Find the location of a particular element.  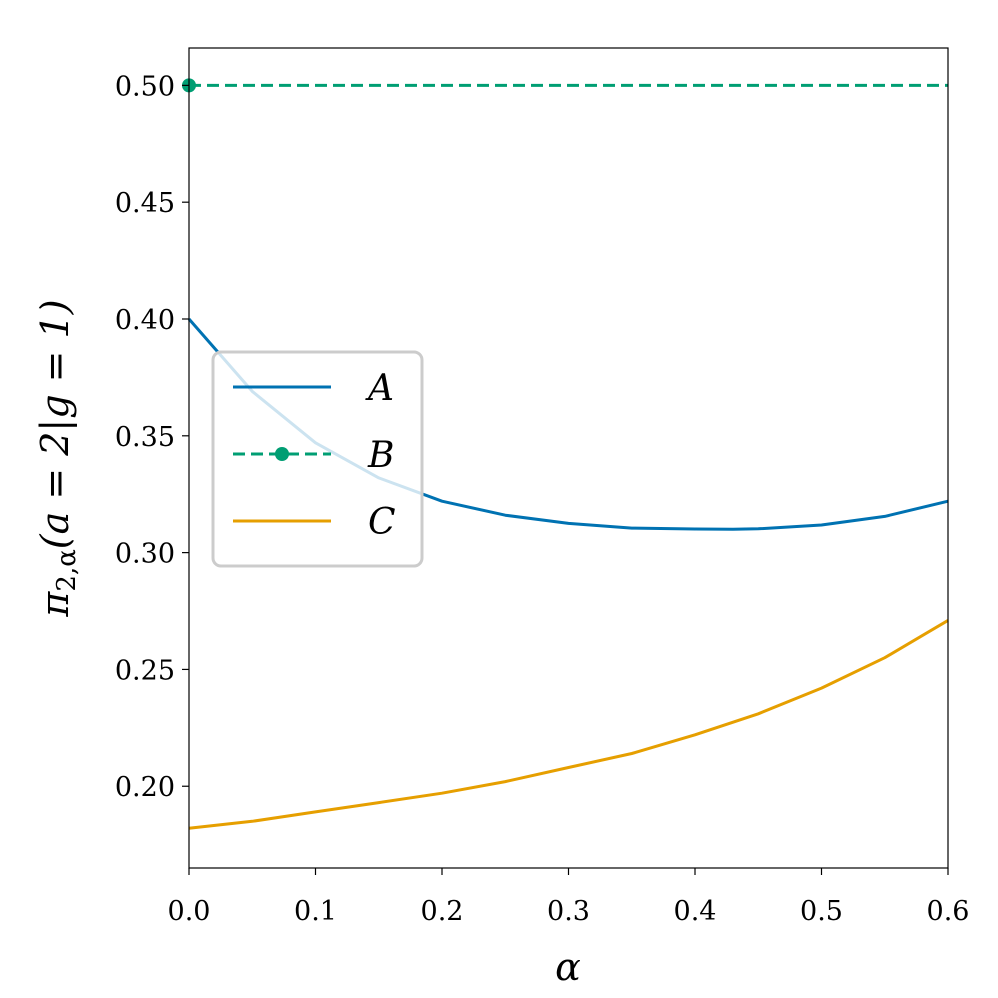

y-axis-label-base: π is located at coordinates (55, 604).